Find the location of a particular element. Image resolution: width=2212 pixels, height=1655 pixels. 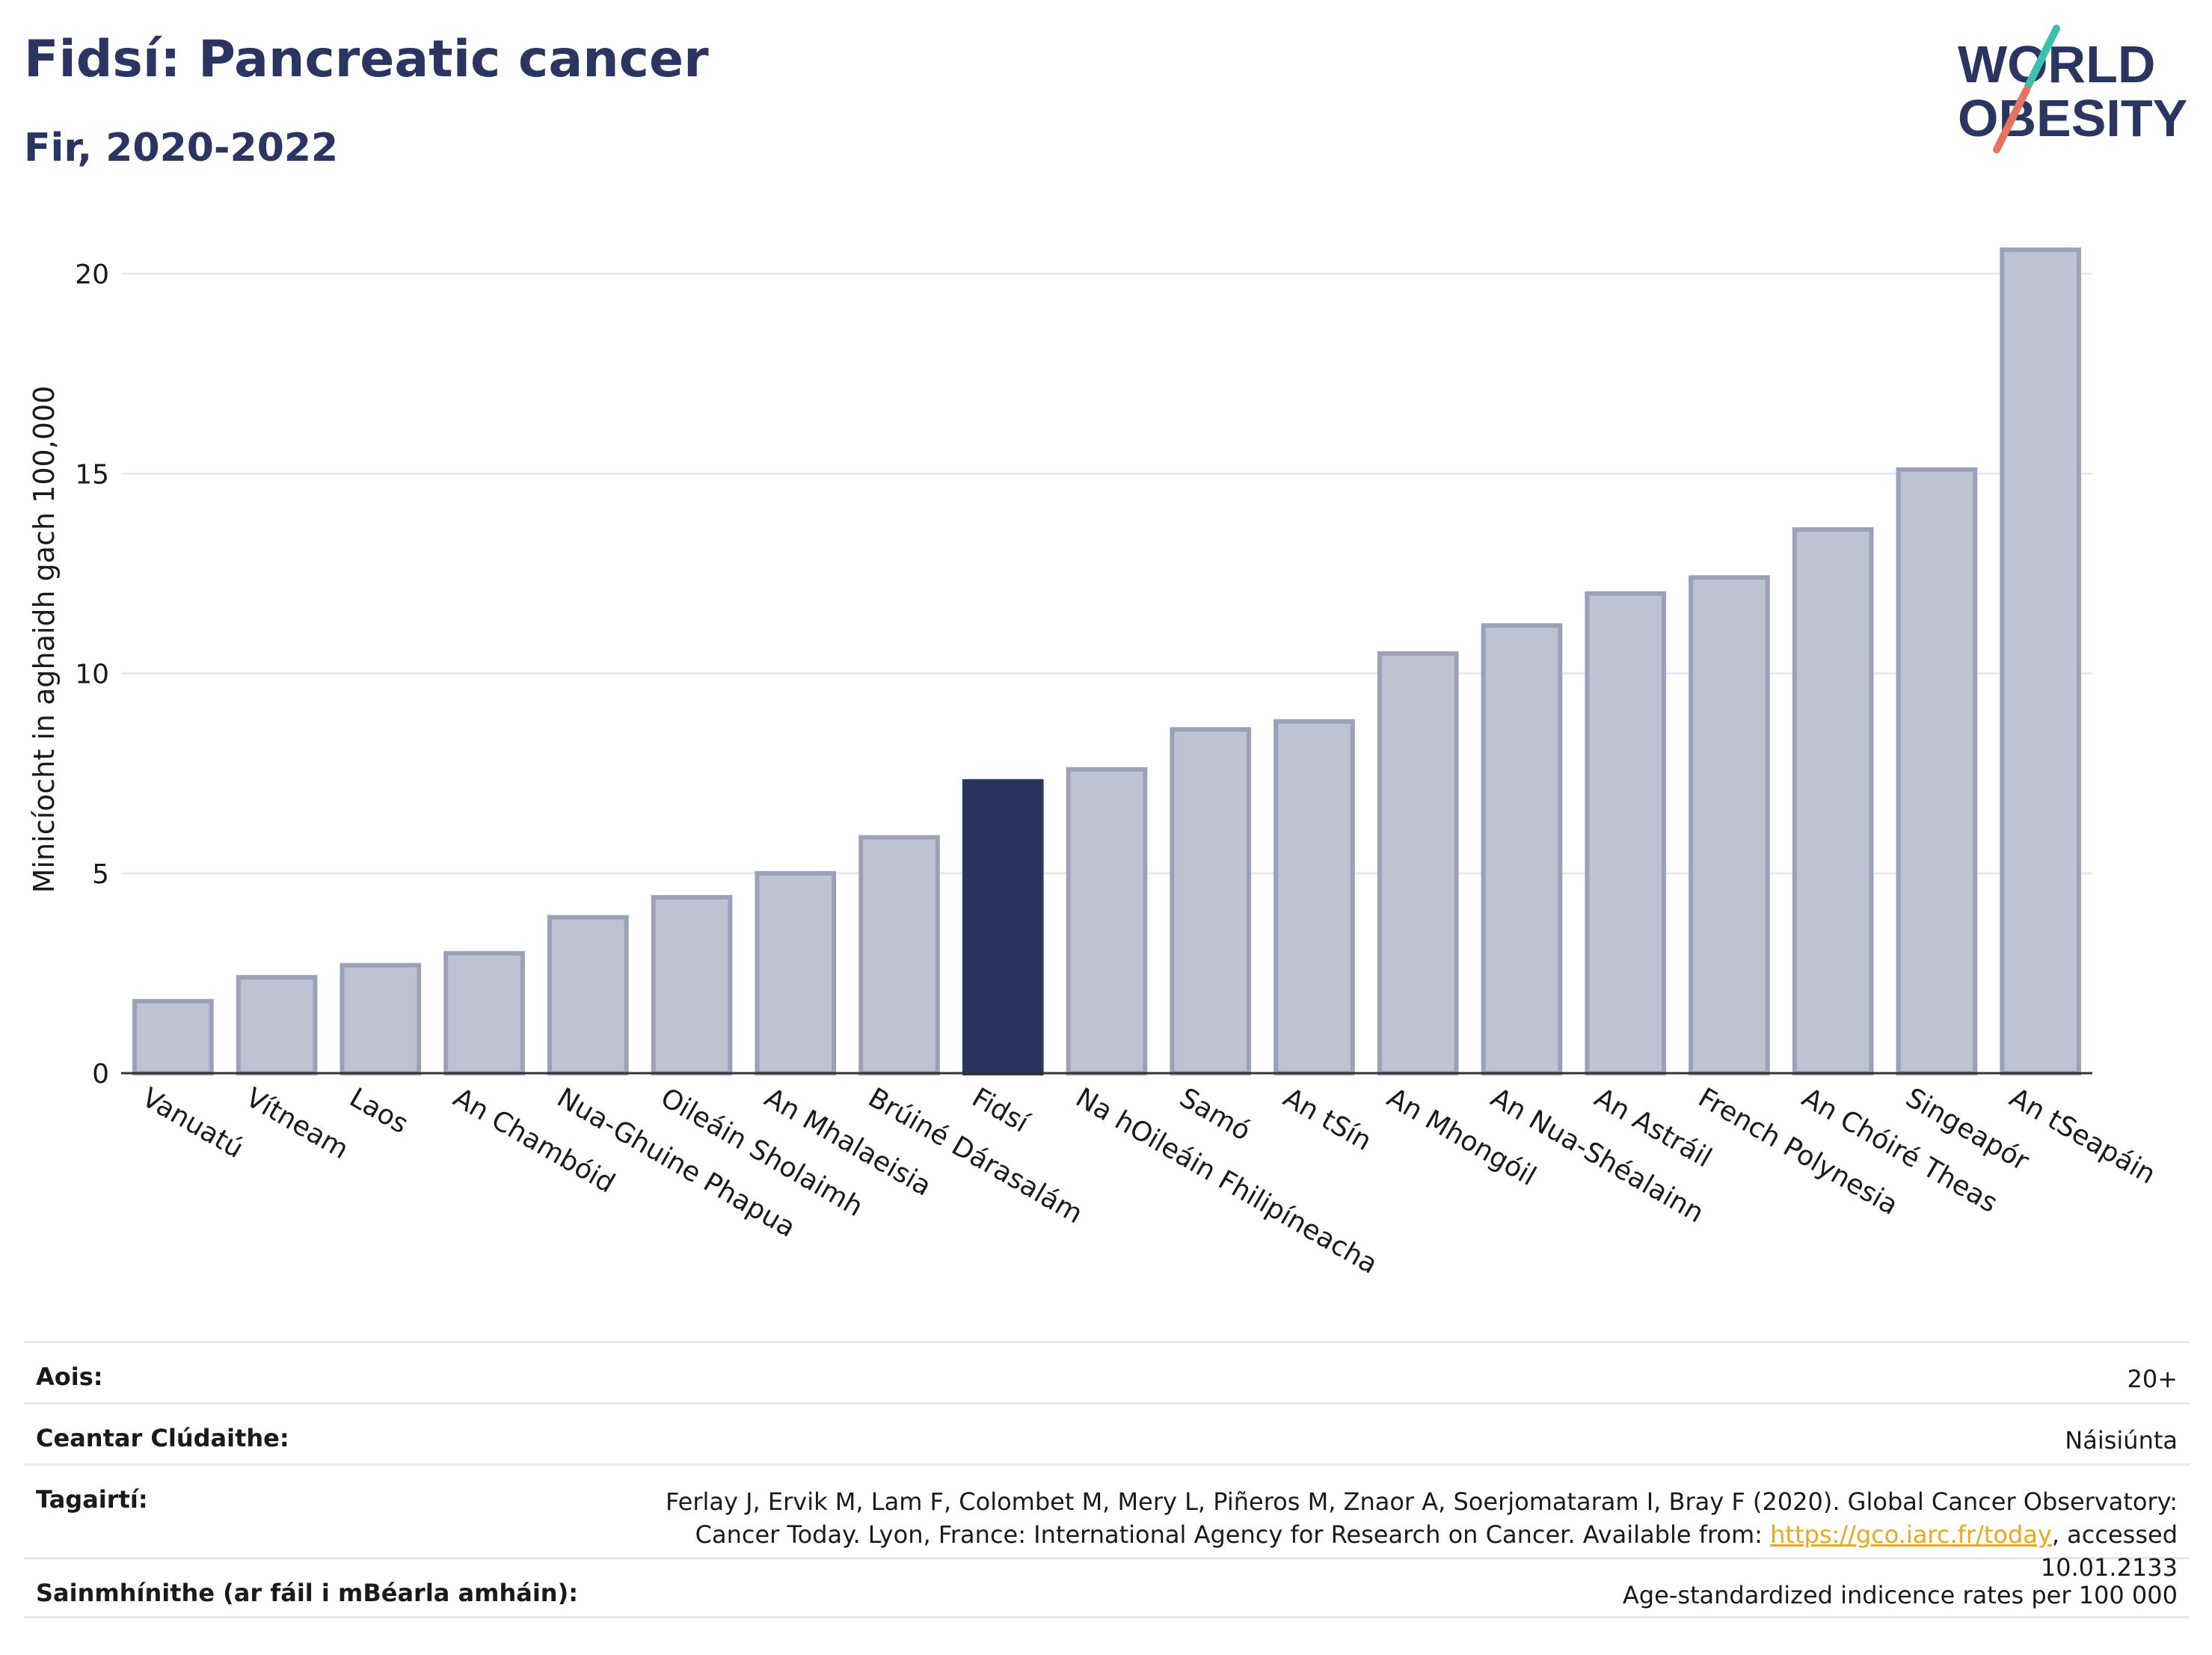

y-tick-label: 10 is located at coordinates (92, 675).